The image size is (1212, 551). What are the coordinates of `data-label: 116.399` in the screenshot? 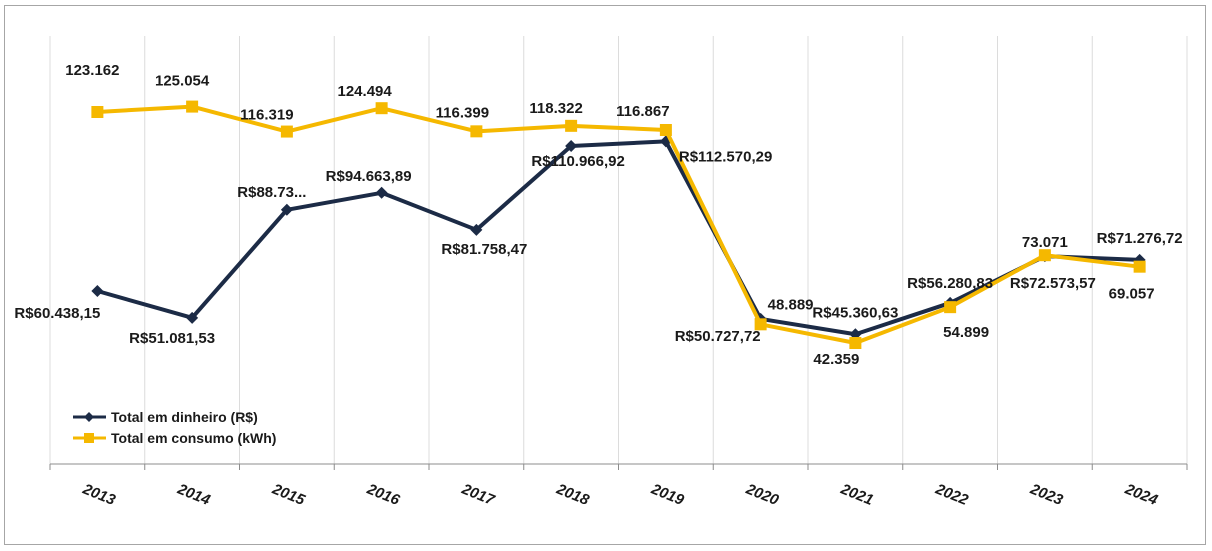 It's located at (462, 112).